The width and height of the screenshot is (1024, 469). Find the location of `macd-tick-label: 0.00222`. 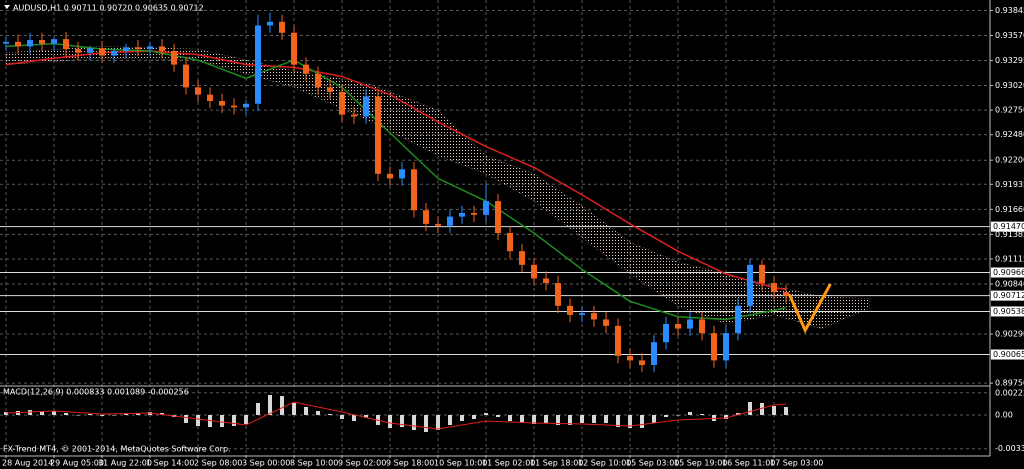

macd-tick-label: 0.00222 is located at coordinates (1009, 392).